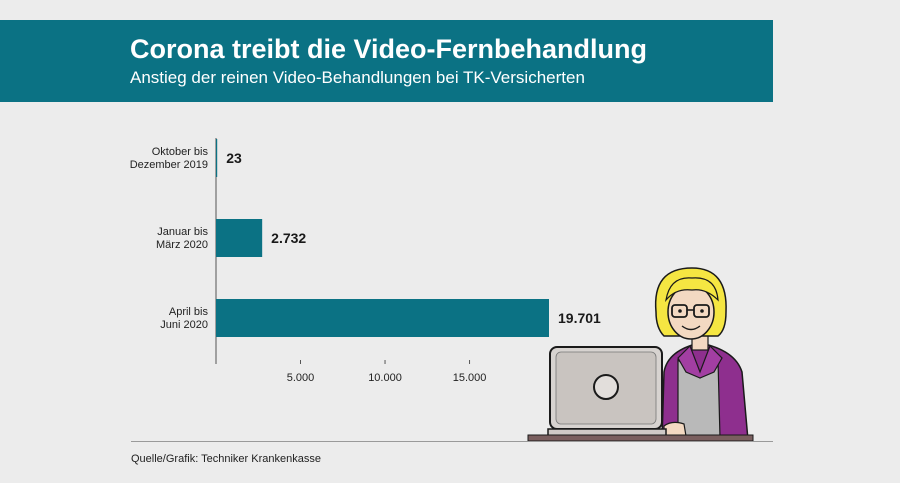 The image size is (900, 483). I want to click on header-banner, so click(386, 61).